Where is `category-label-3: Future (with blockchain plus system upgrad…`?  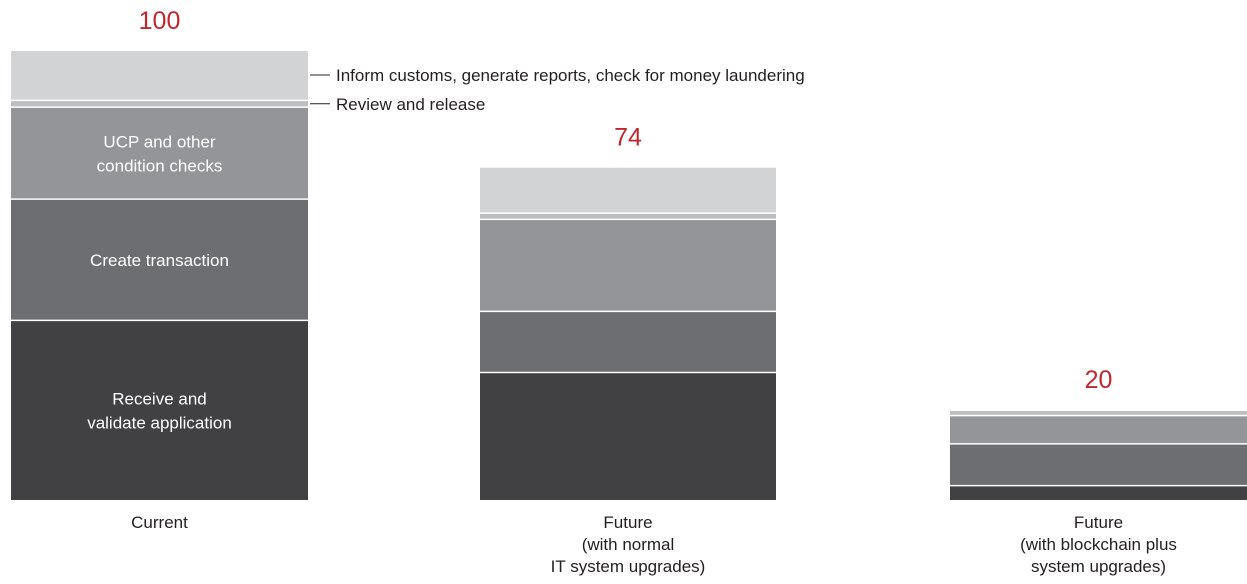
category-label-3: Future (with blockchain plus system upgrad… is located at coordinates (1098, 544).